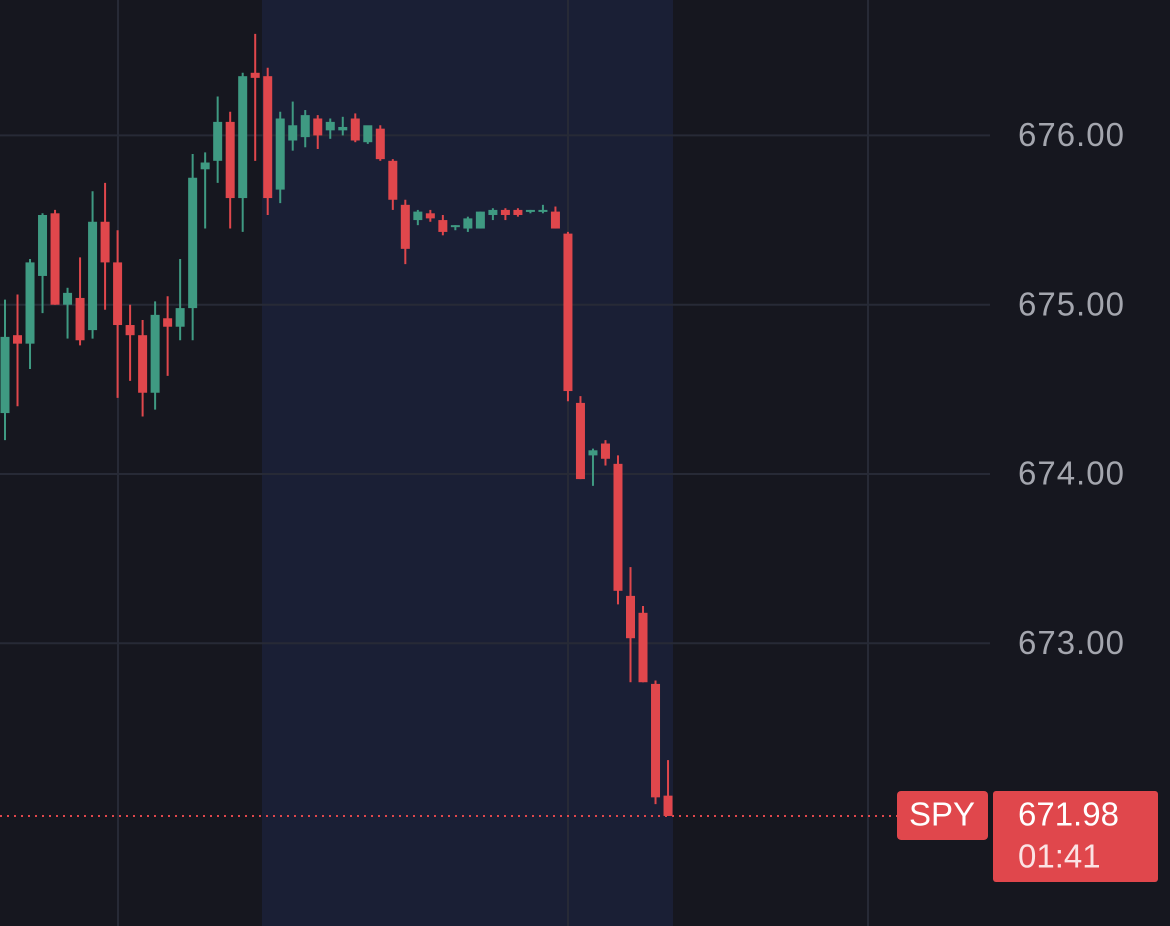 The image size is (1170, 926). I want to click on y-tick-label: 676.00, so click(1071, 134).